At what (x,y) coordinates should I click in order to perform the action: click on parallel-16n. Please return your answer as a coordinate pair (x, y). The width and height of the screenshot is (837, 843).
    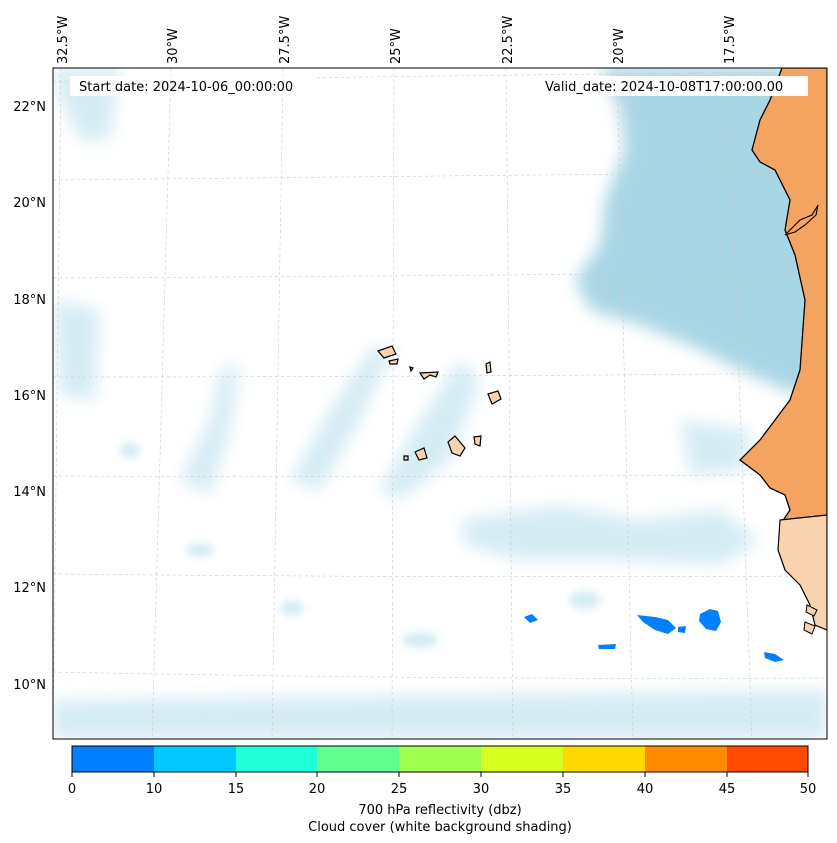
    Looking at the image, I should click on (440, 375).